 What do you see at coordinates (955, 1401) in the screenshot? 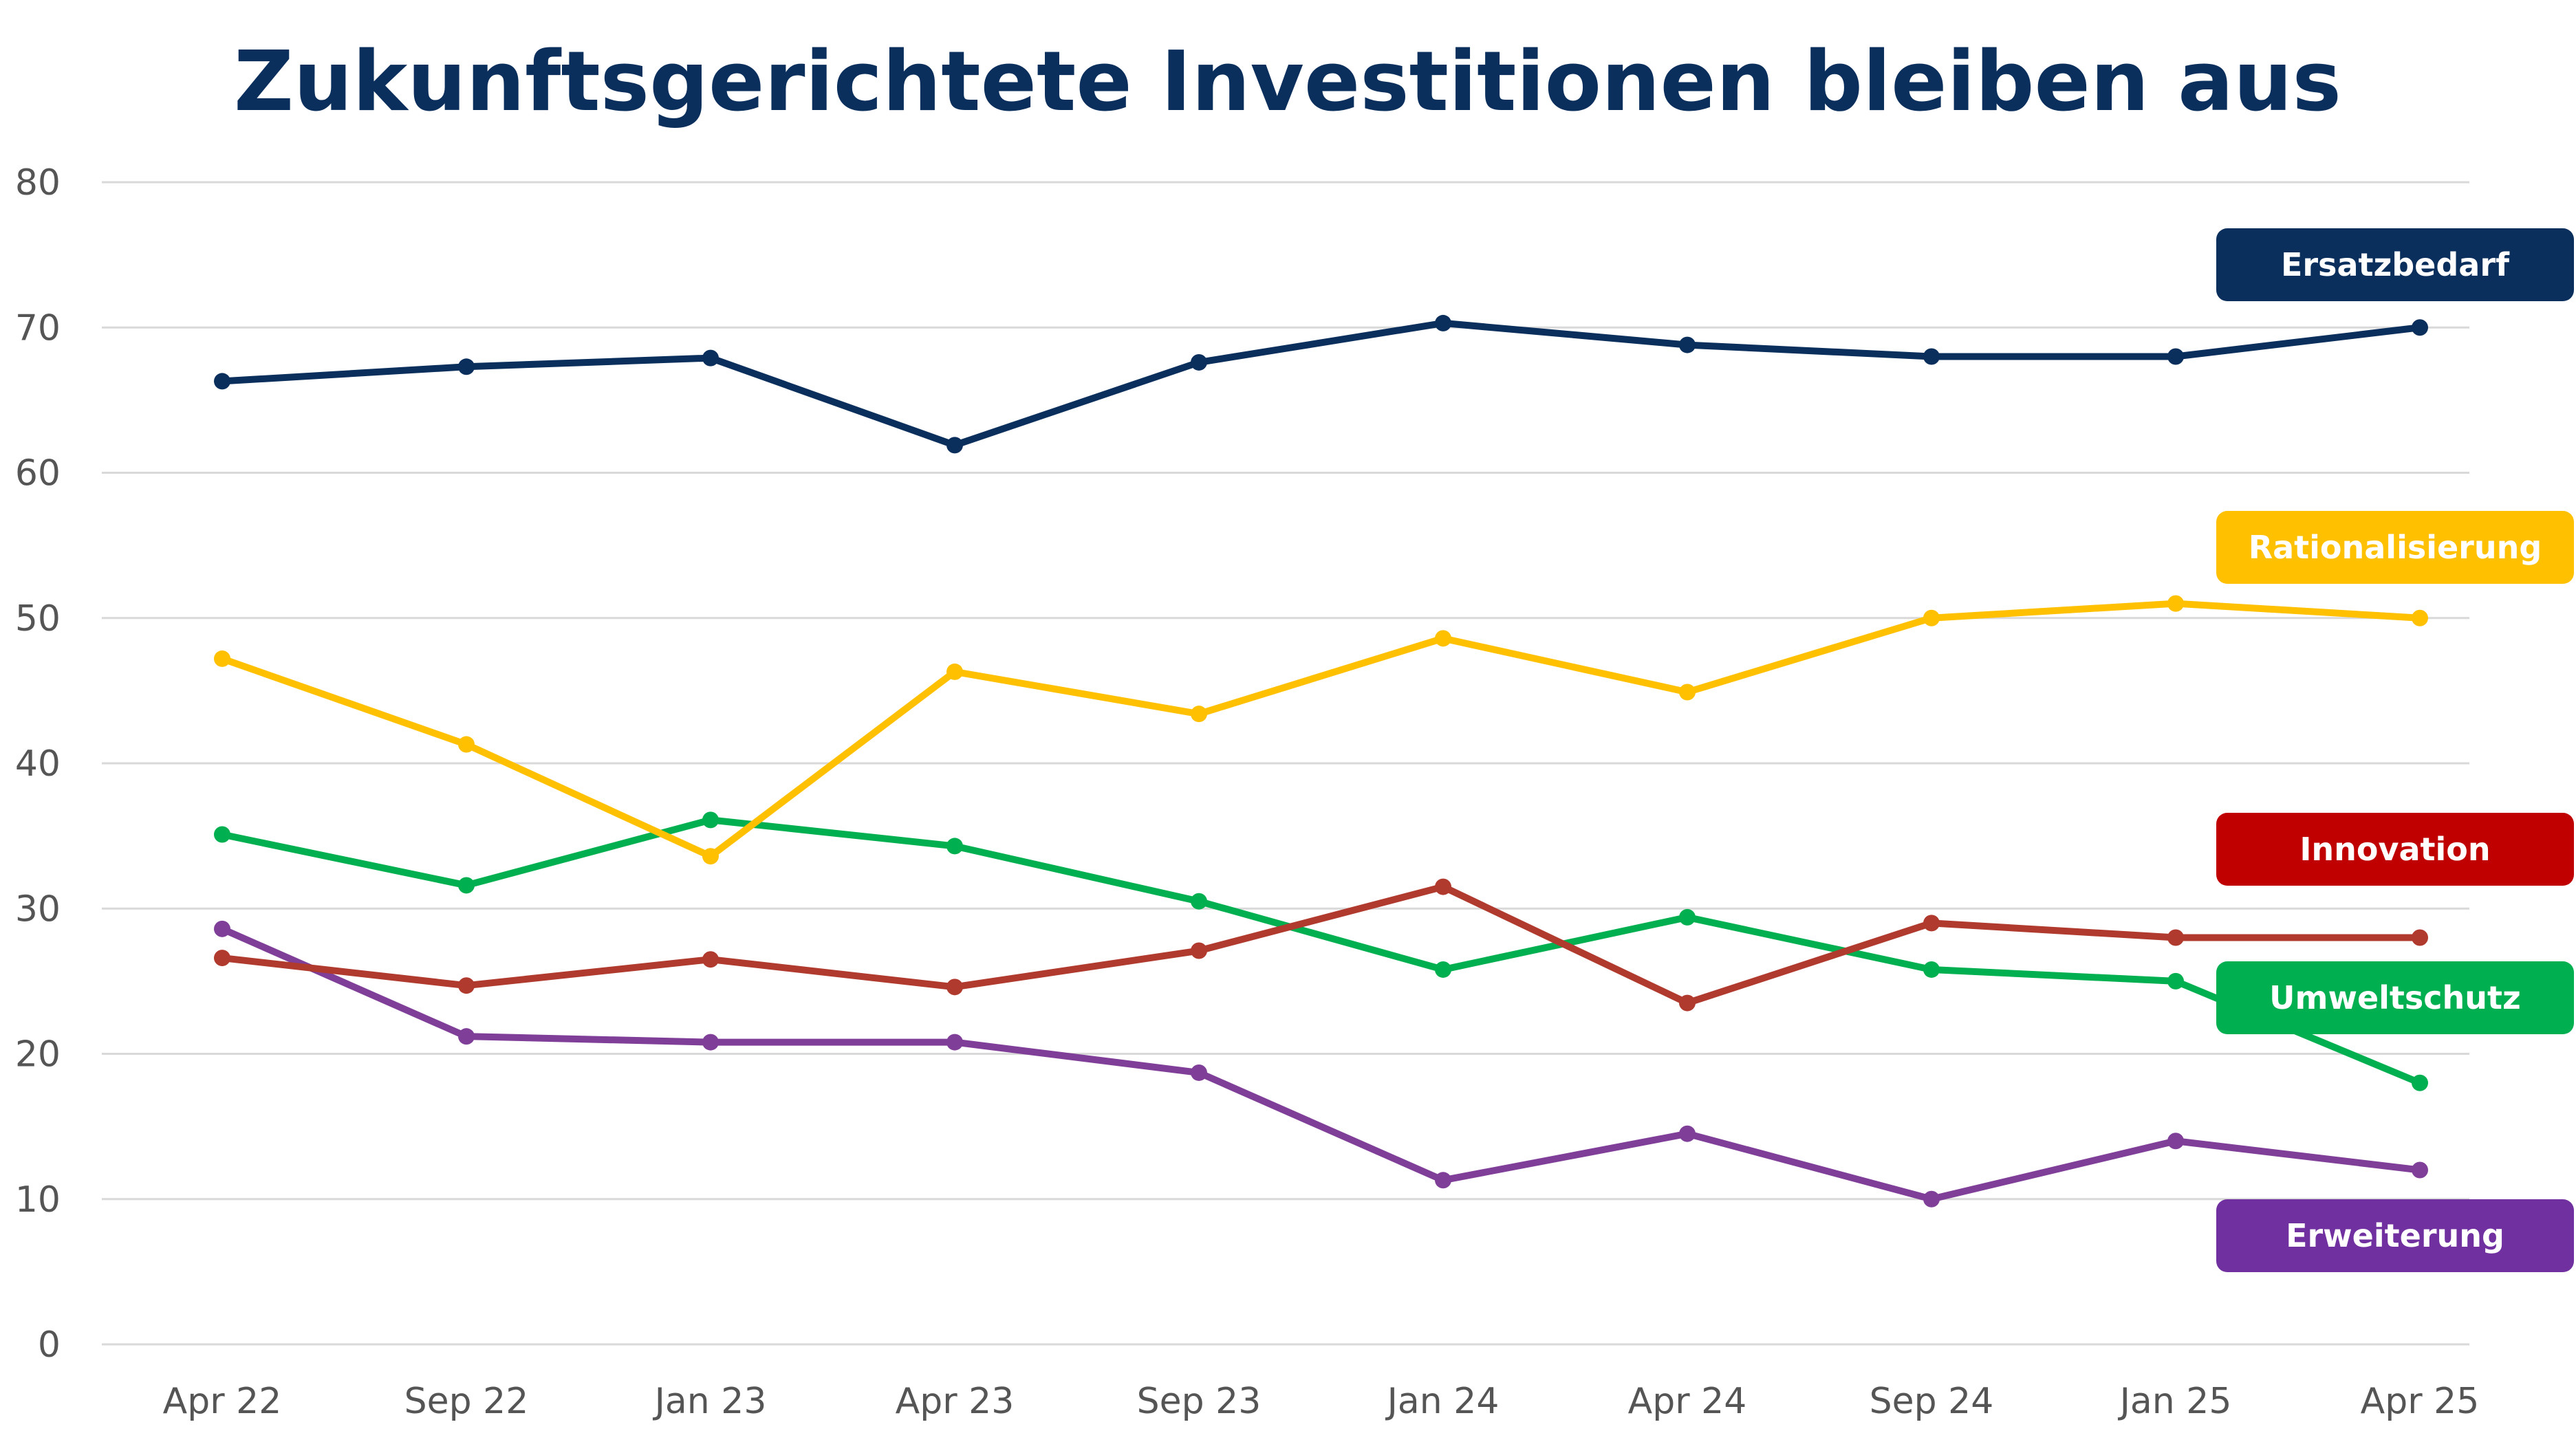
I see `x-tick-label: Apr 23` at bounding box center [955, 1401].